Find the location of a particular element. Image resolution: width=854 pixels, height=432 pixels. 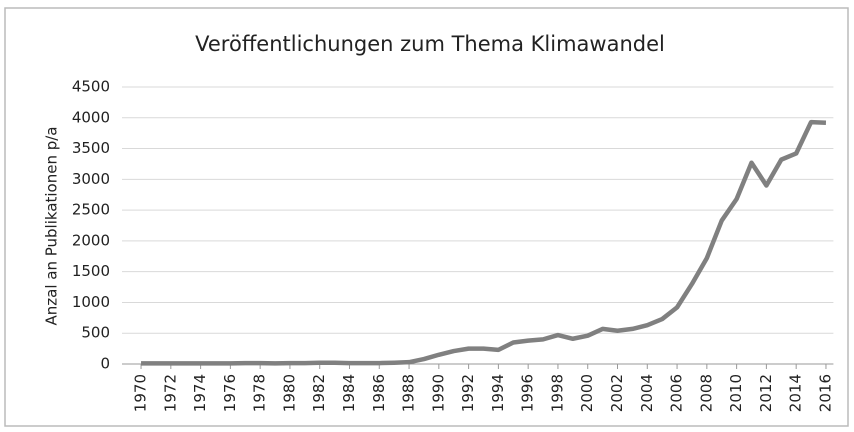

x-tick-label: 2010 is located at coordinates (736, 393).